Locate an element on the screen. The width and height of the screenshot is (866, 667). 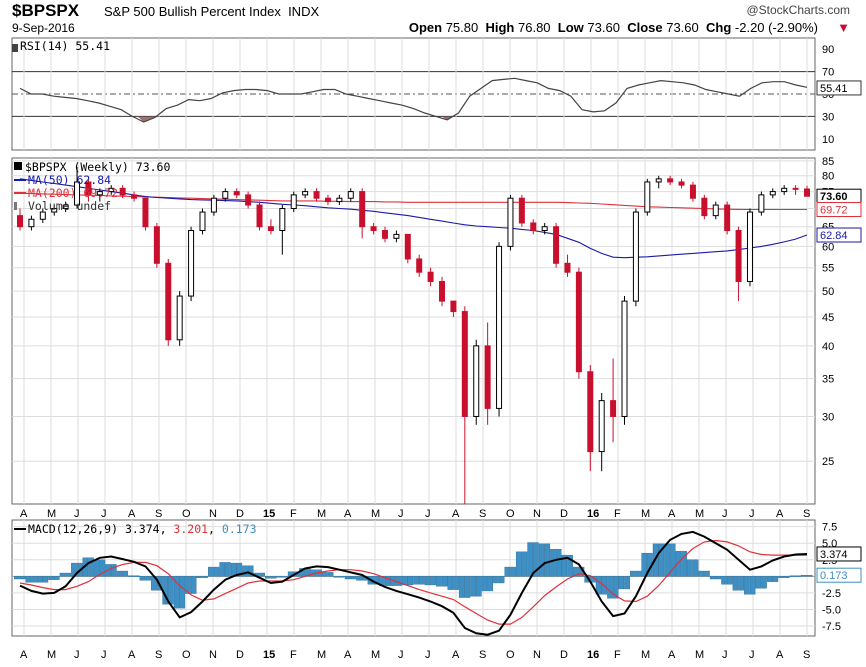
ma50-last-value: 62.84 is located at coordinates (834, 236).